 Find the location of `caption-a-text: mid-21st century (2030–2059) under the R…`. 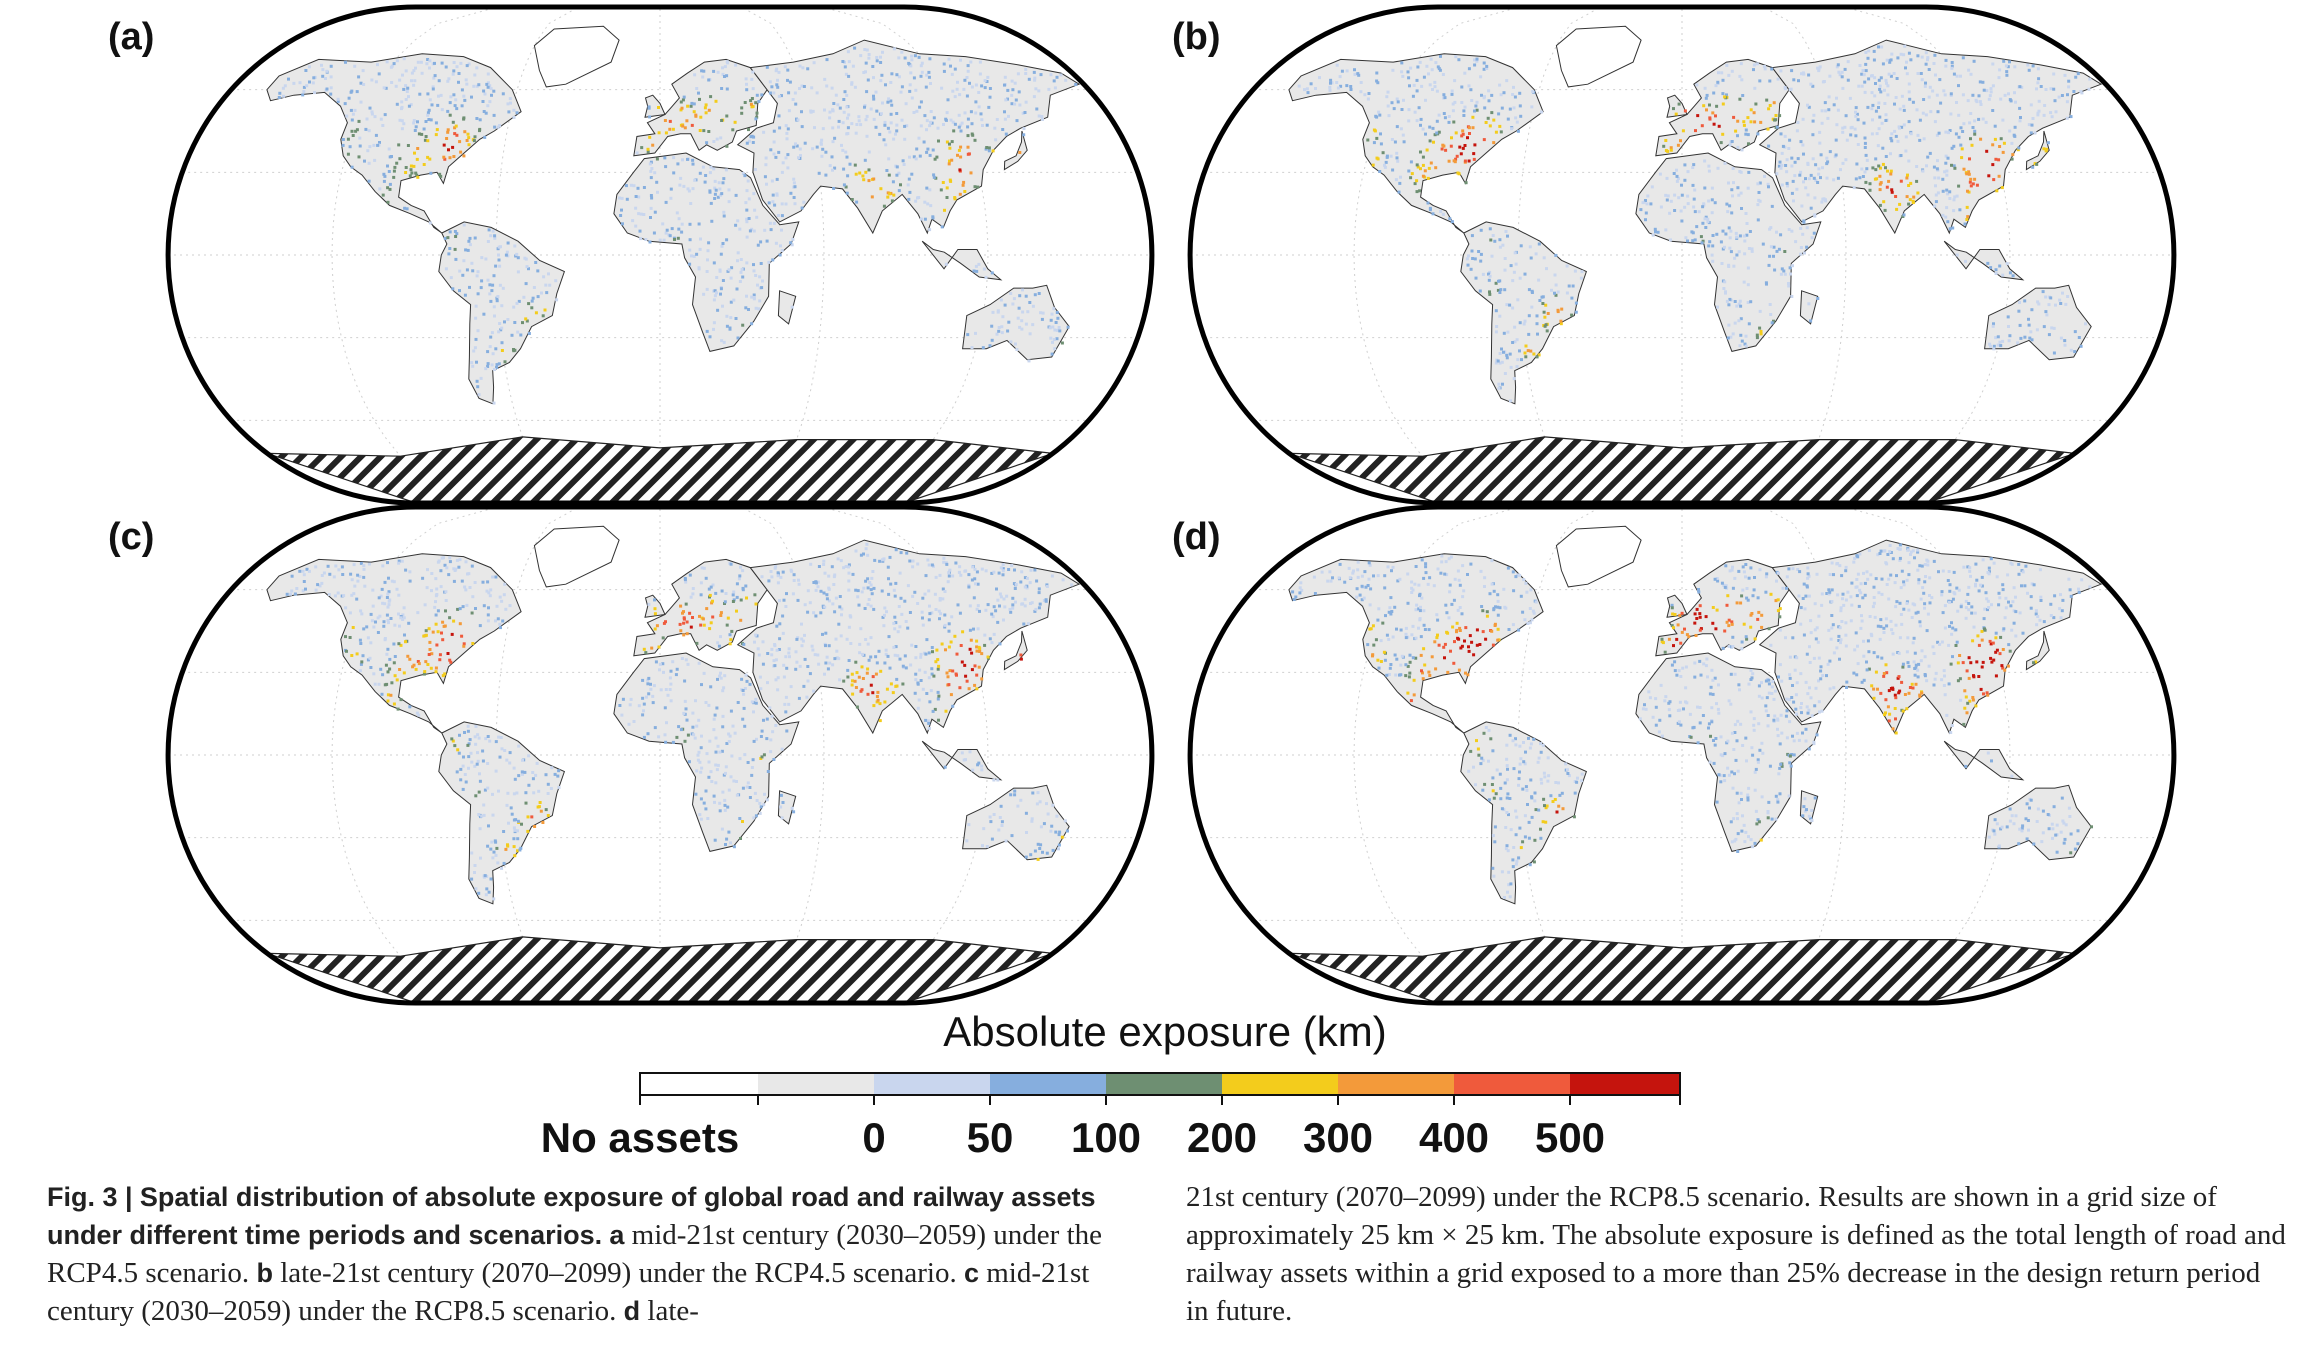

caption-a-text: mid-21st century (2030–2059) under the R… is located at coordinates (574, 1254).